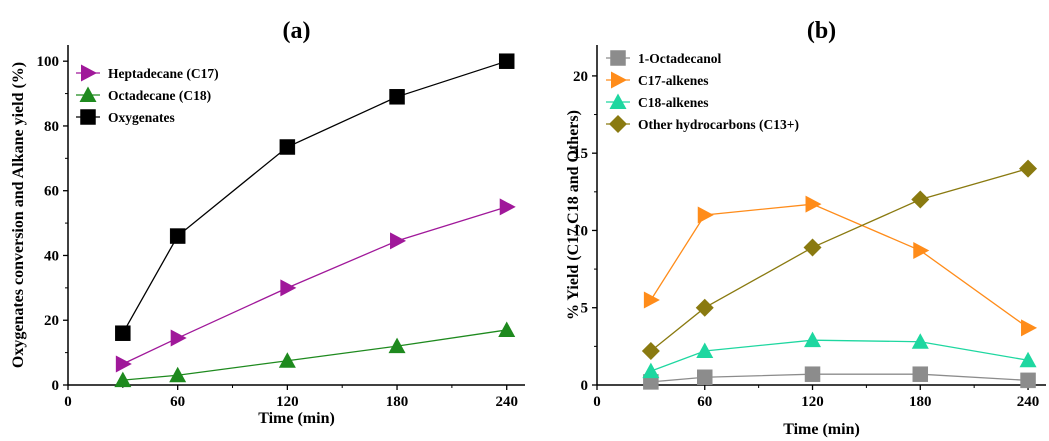  Describe the element at coordinates (48, 62) in the screenshot. I see `y-tick-label: 100` at that location.